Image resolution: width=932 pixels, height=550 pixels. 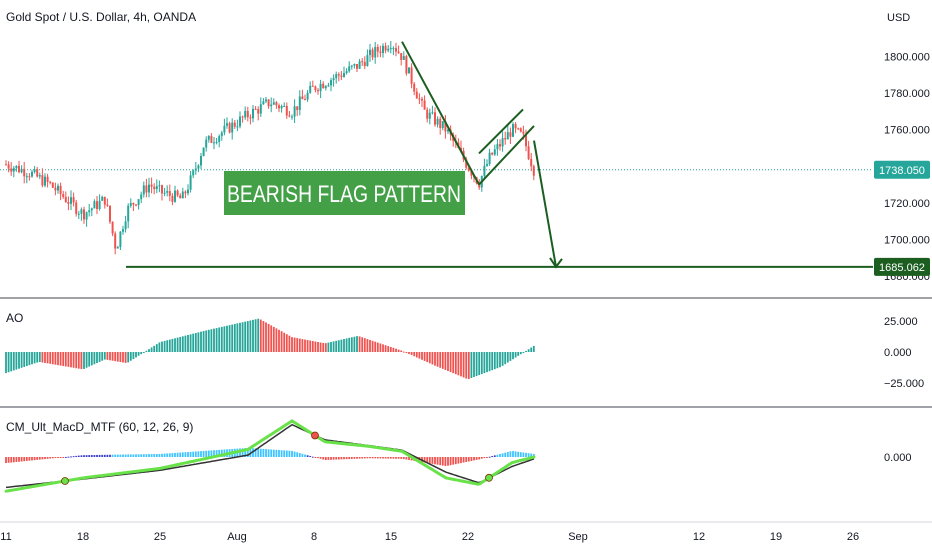 What do you see at coordinates (429, 537) in the screenshot?
I see `time-axis: 11 18 25 Aug 8 15 22 Sep 12 19 26` at bounding box center [429, 537].